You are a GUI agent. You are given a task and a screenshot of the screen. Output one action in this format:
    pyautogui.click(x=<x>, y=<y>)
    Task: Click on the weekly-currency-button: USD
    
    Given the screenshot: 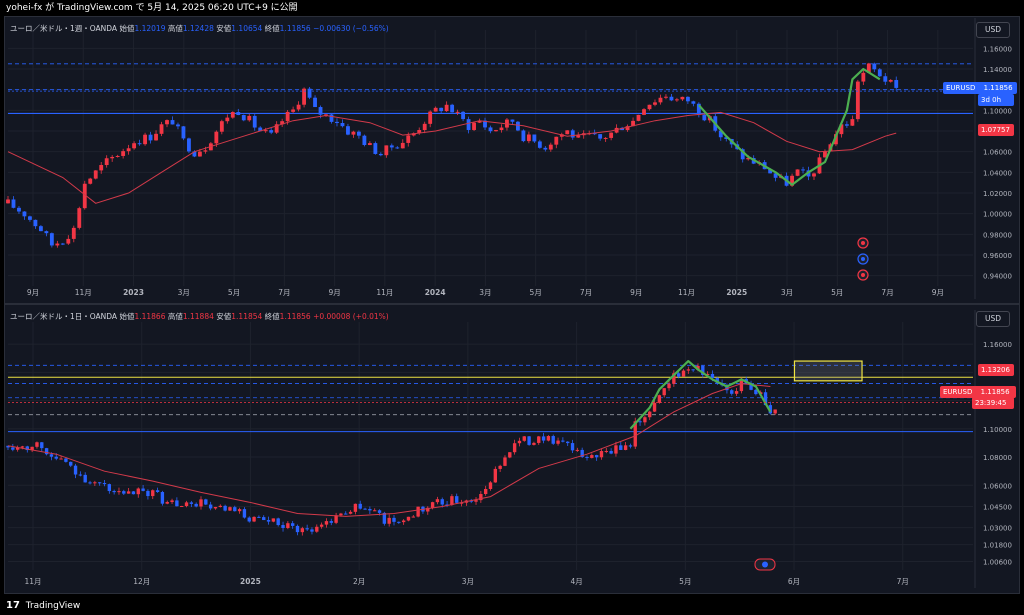 What is the action you would take?
    pyautogui.click(x=993, y=30)
    